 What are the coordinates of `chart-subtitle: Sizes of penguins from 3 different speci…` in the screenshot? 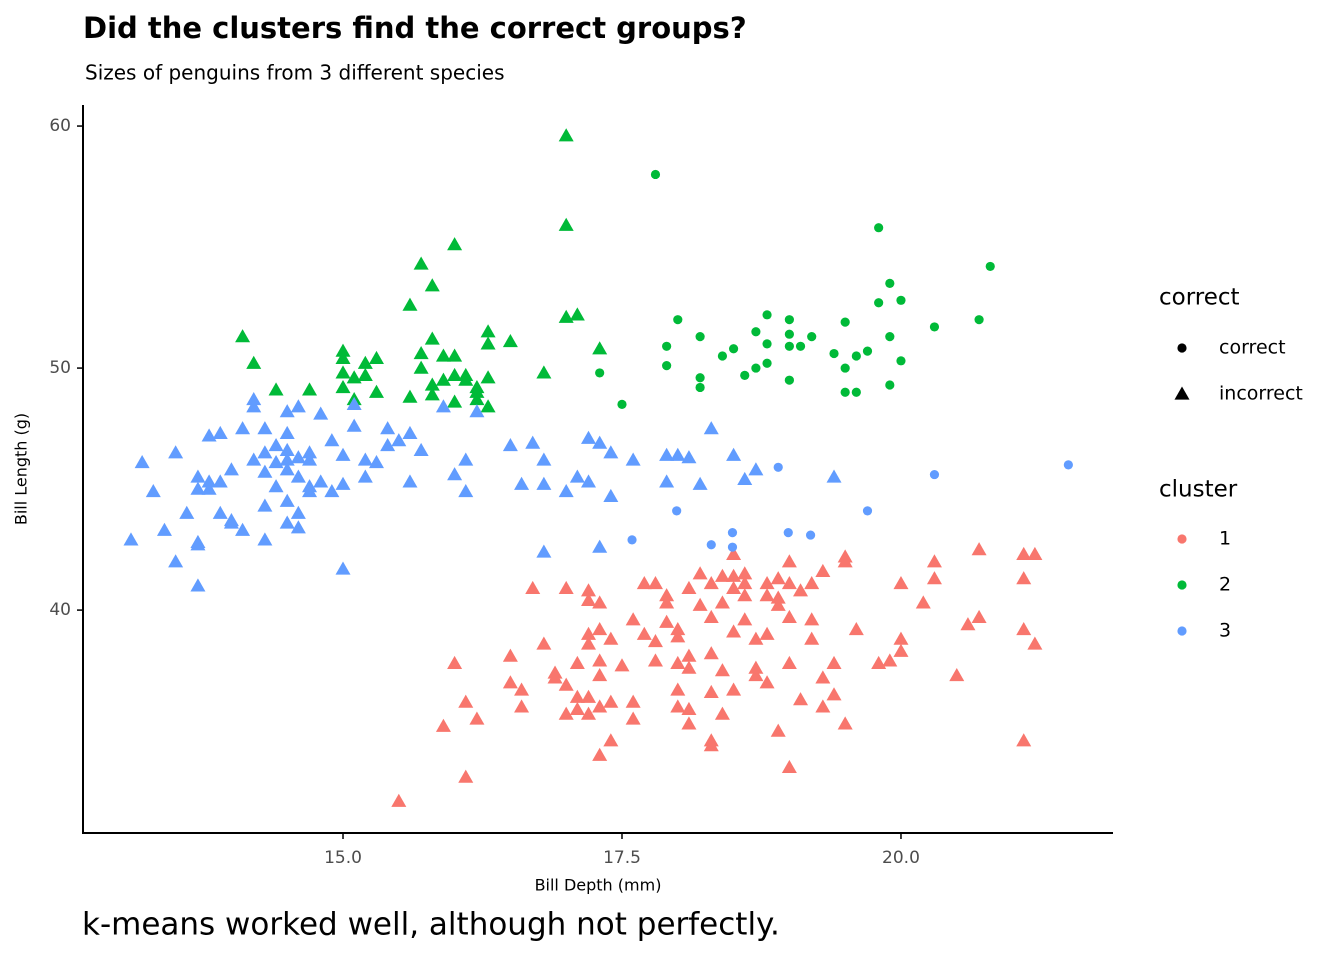 It's located at (295, 73).